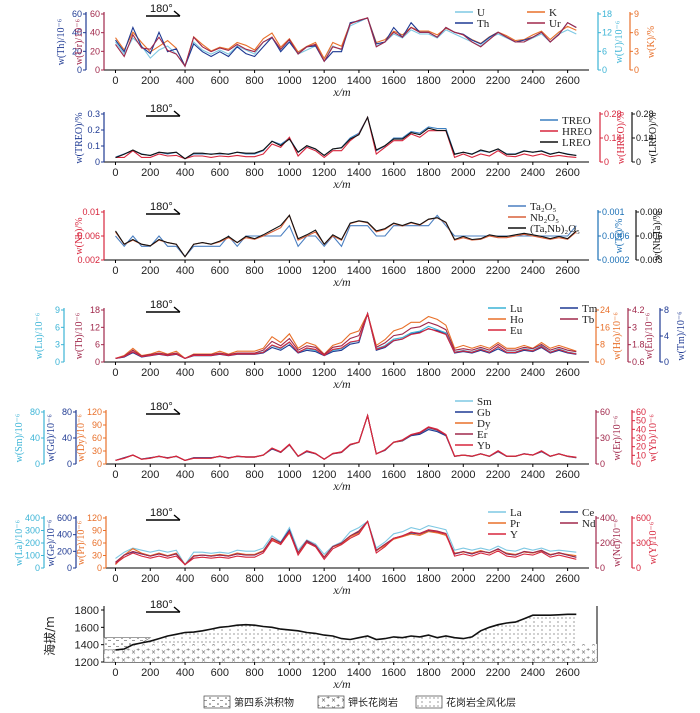 This screenshot has width=700, height=713. What do you see at coordinates (517, 320) in the screenshot?
I see `legend-label: Ho` at bounding box center [517, 320].